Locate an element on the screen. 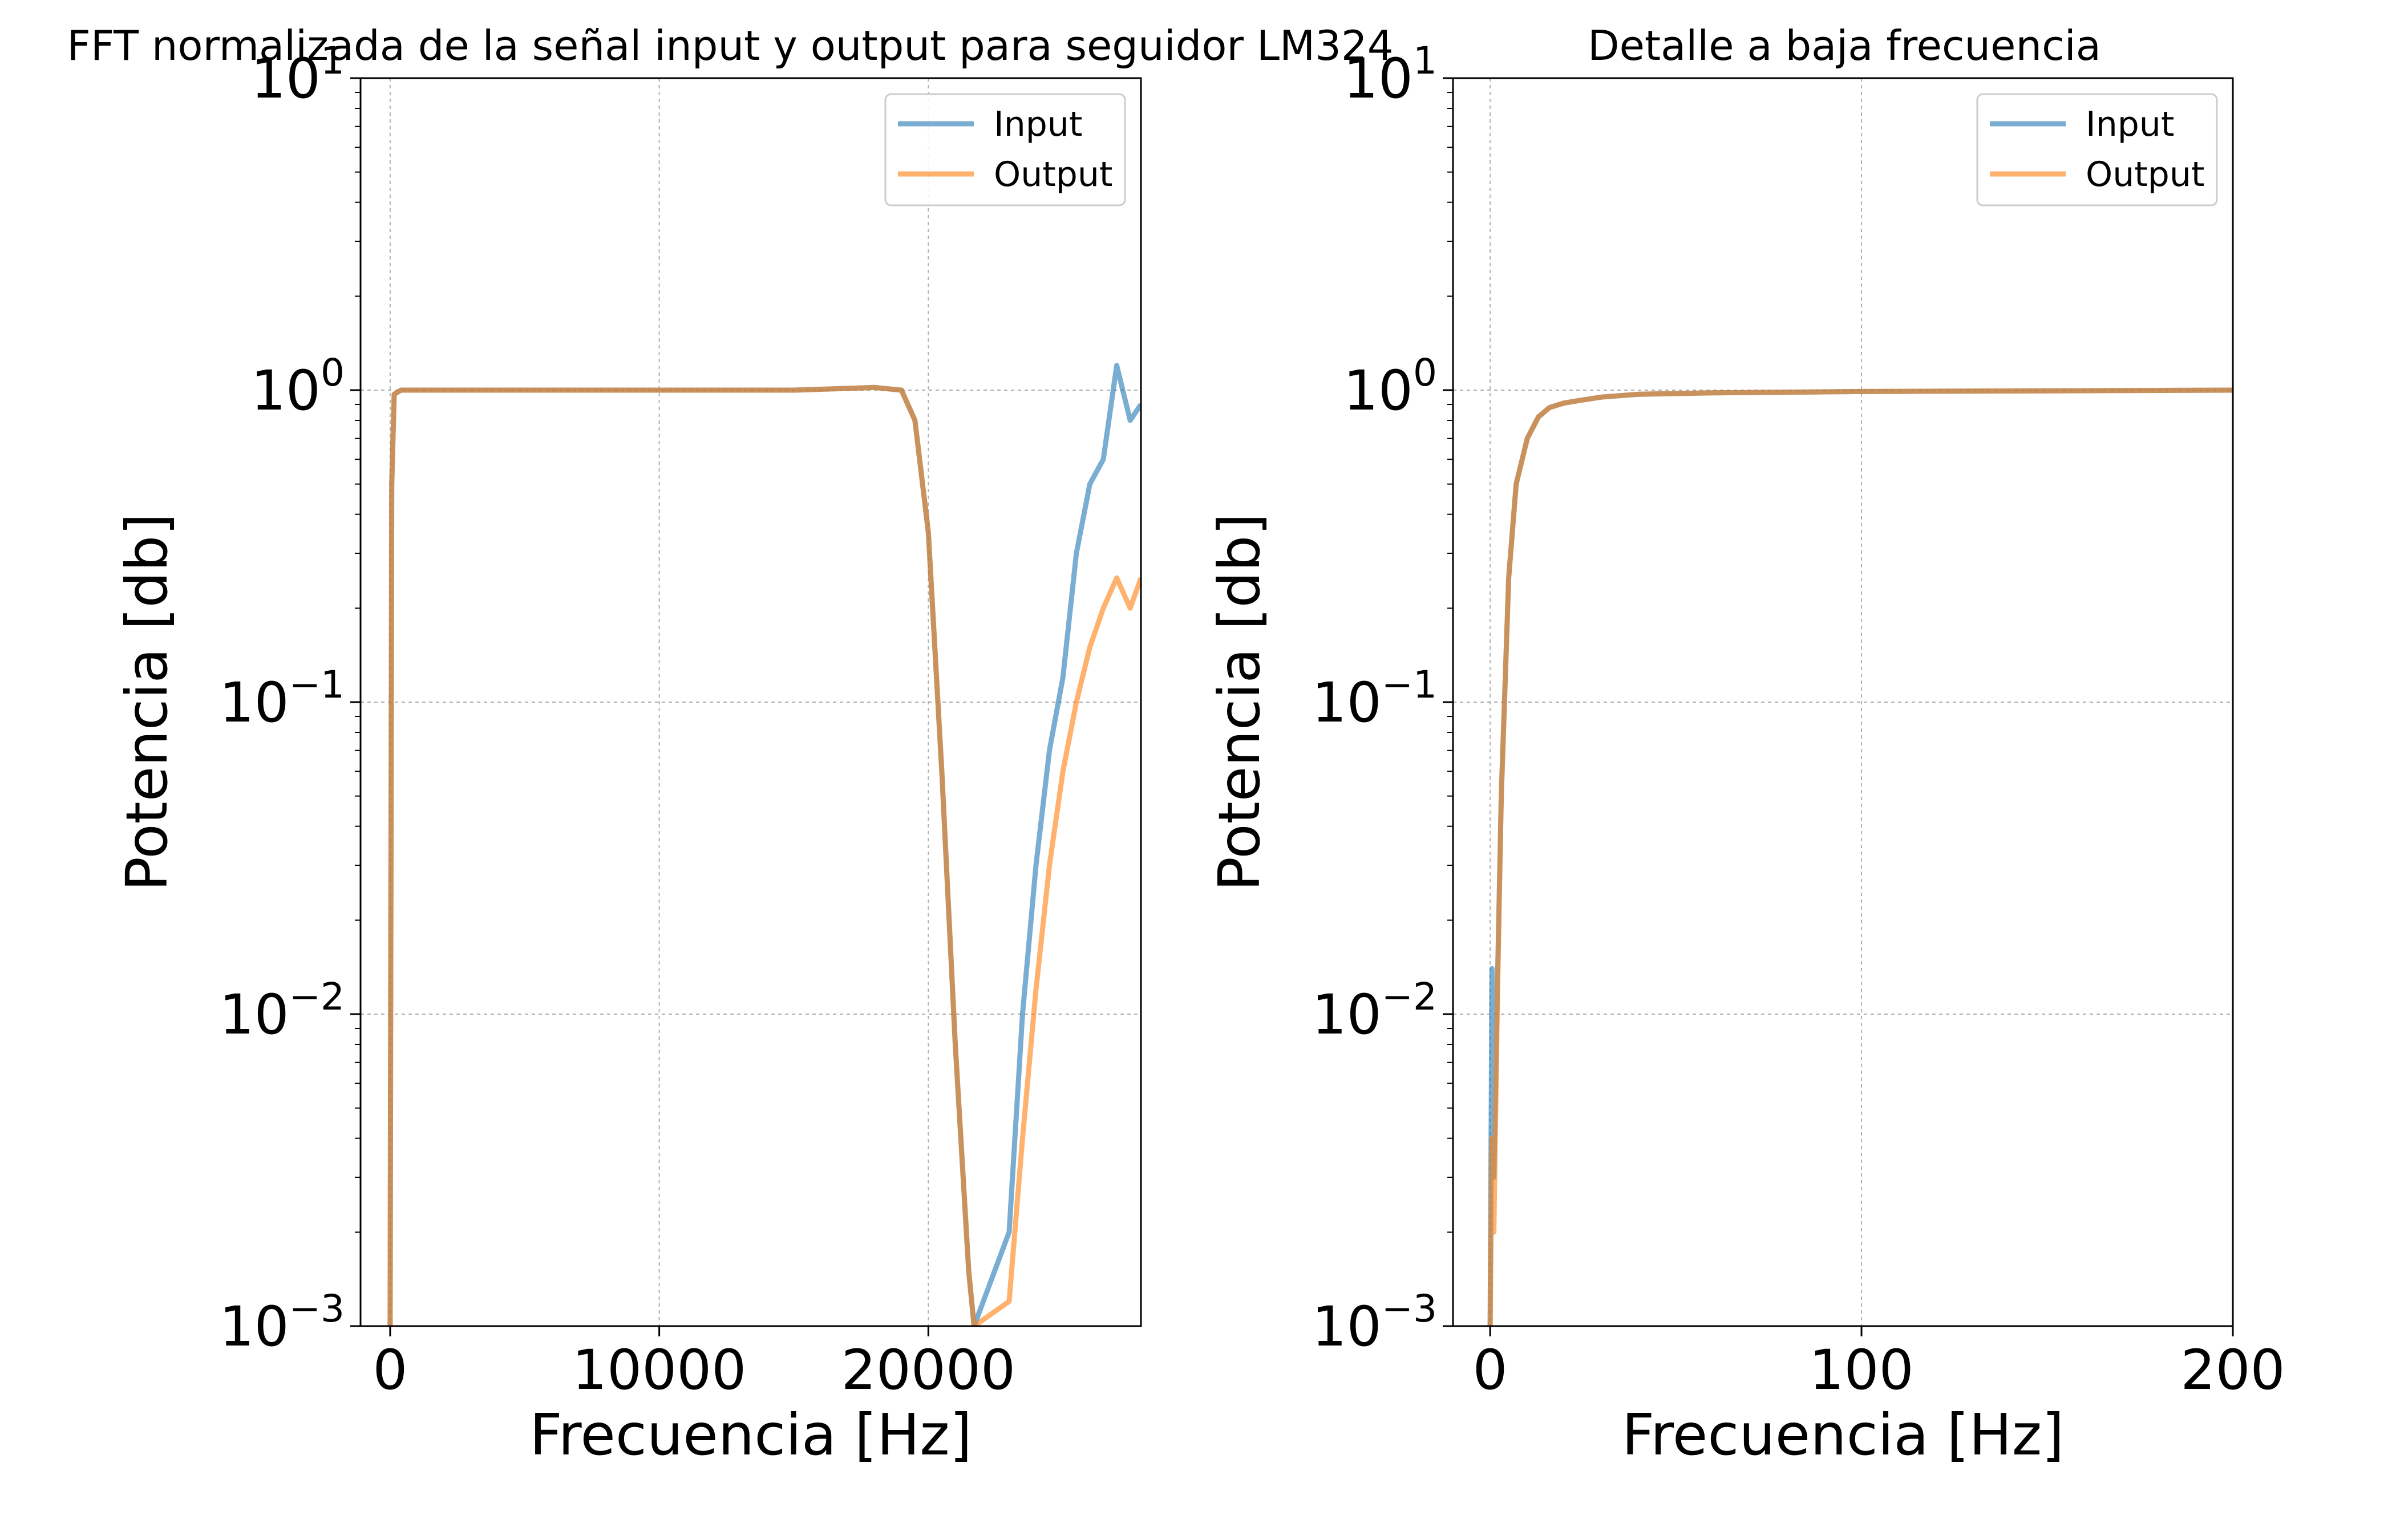 The height and width of the screenshot is (1540, 2396). x-tick-label: 10000 is located at coordinates (659, 1370).